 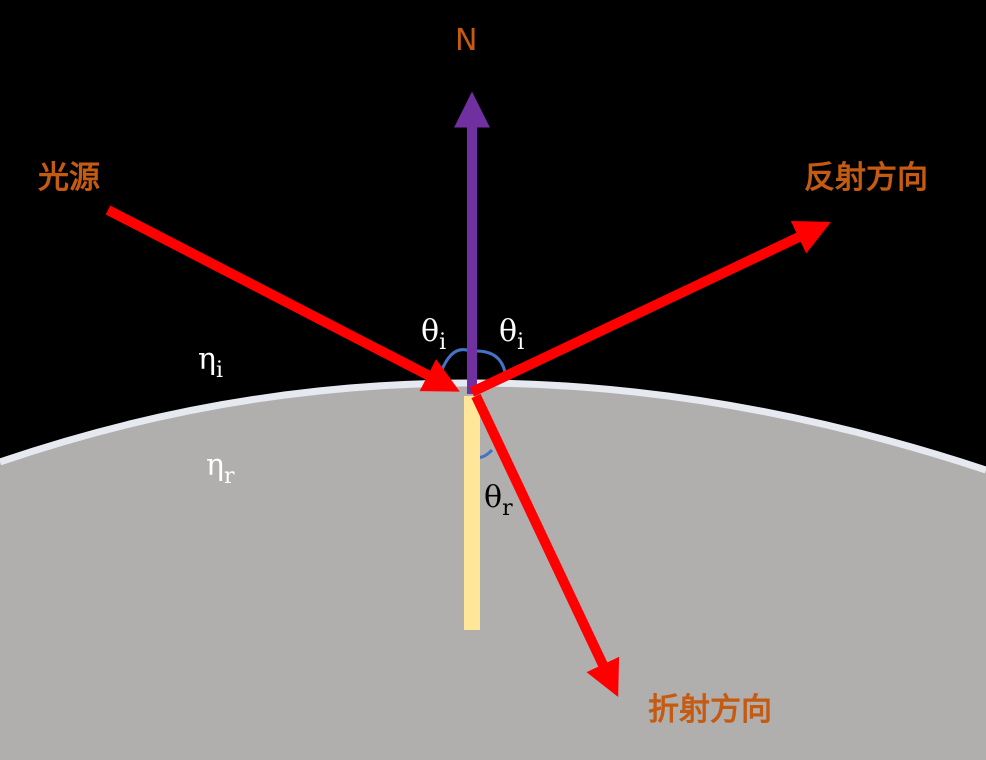 I want to click on reflect-direction-label: 反射方向, so click(x=866, y=178).